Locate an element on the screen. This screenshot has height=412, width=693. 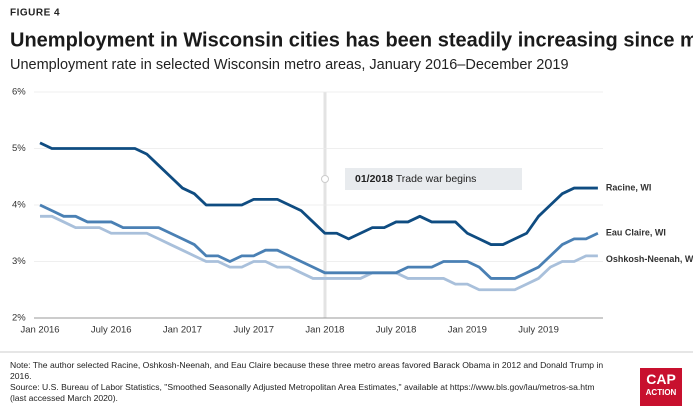
x-tick-label: Jan 2019 is located at coordinates (467, 330).